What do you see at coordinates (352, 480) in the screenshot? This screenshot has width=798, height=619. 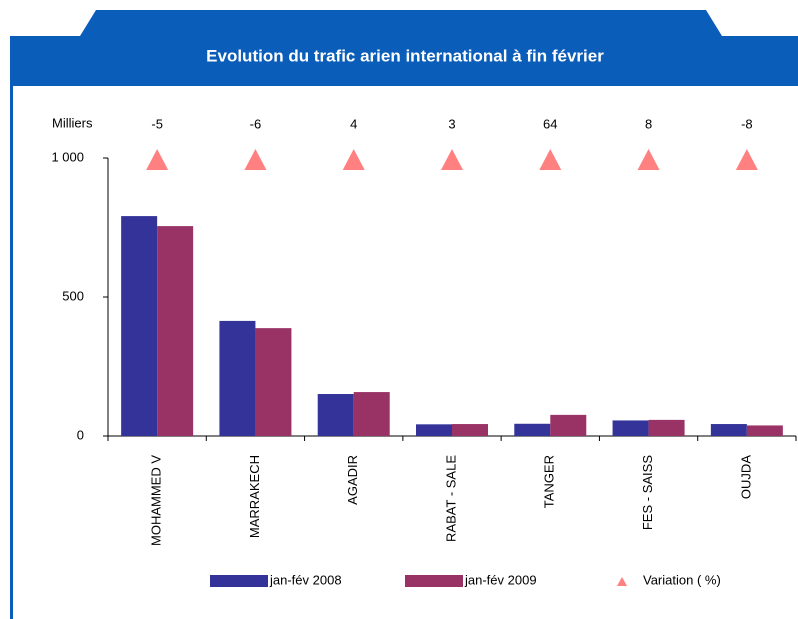 I see `x-tick-label: AGADIR` at bounding box center [352, 480].